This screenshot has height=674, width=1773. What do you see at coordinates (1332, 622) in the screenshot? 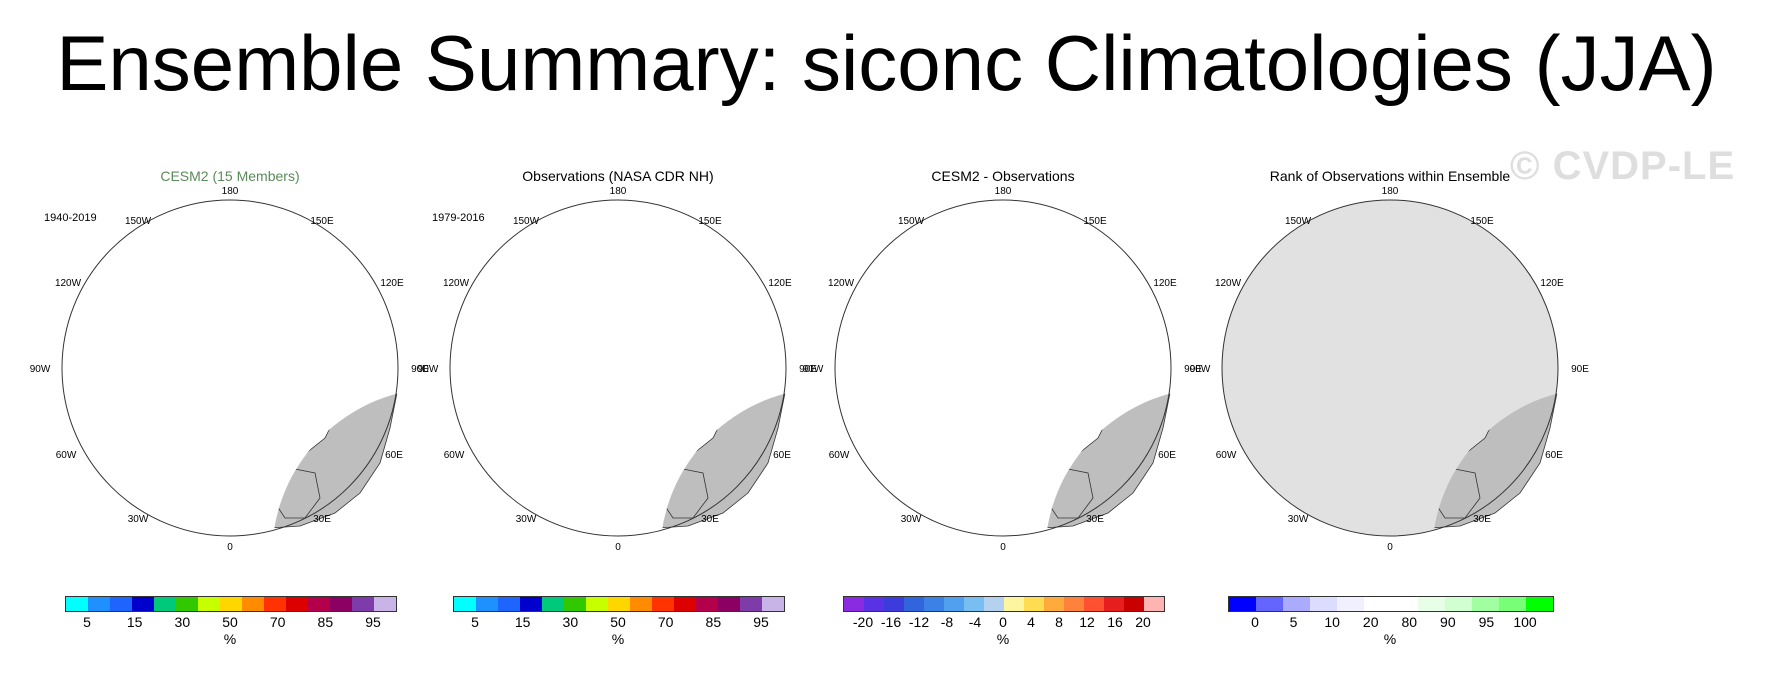
I see `colorbar-tick: 10` at bounding box center [1332, 622].